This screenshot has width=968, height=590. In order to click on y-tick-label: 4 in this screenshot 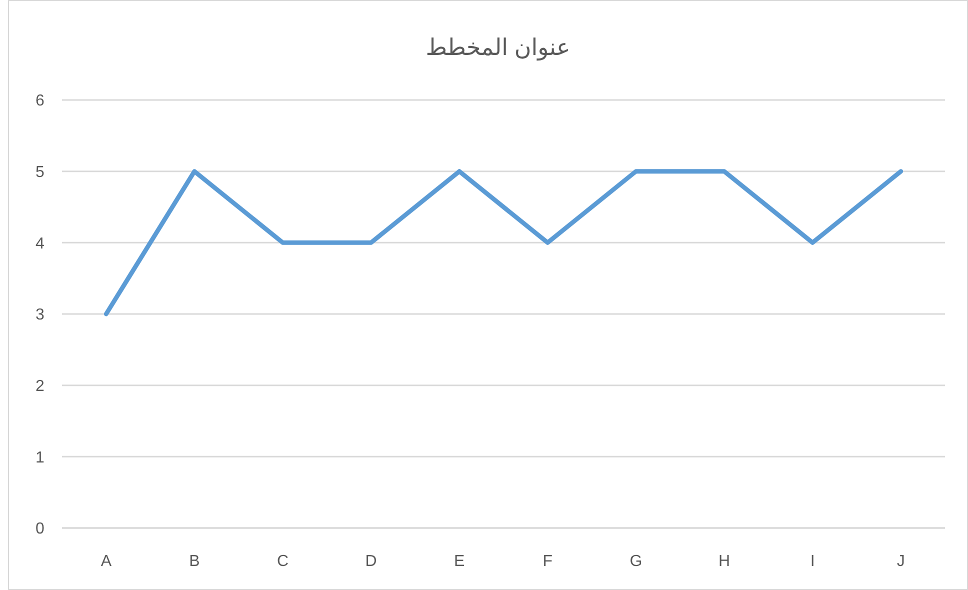, I will do `click(40, 243)`.